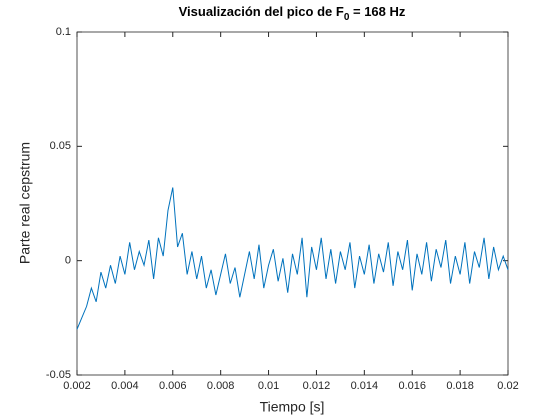 The image size is (560, 420). Describe the element at coordinates (58, 375) in the screenshot. I see `y-tick-label: -0.05` at that location.